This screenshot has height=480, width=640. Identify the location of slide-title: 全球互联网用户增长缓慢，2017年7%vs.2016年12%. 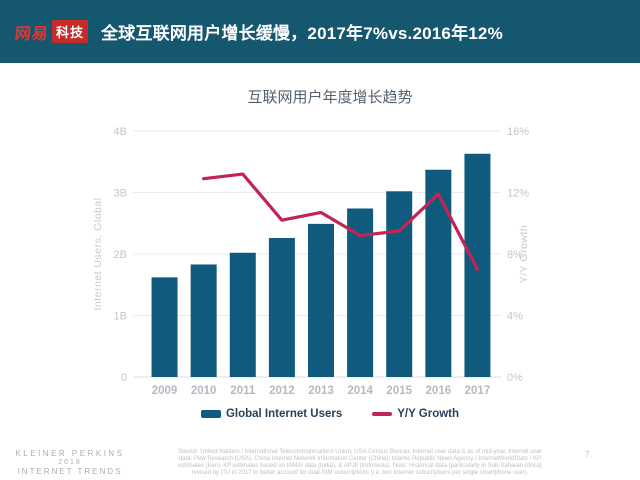
(302, 33).